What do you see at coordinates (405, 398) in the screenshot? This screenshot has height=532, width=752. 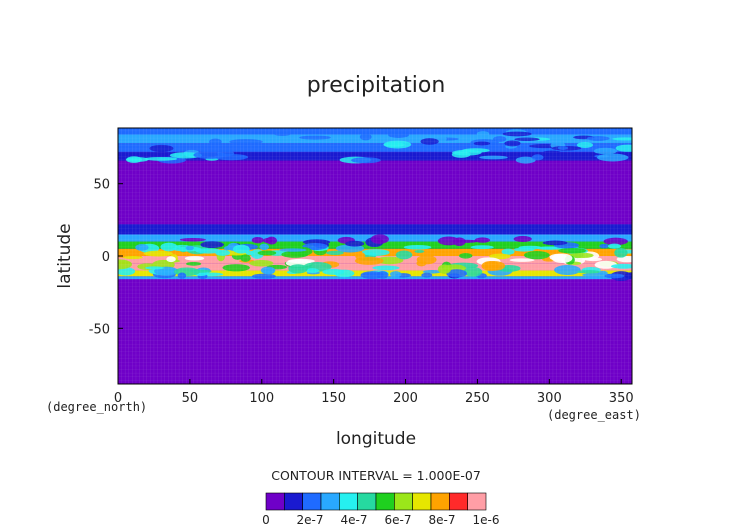 I see `x-tick-label: 200` at bounding box center [405, 398].